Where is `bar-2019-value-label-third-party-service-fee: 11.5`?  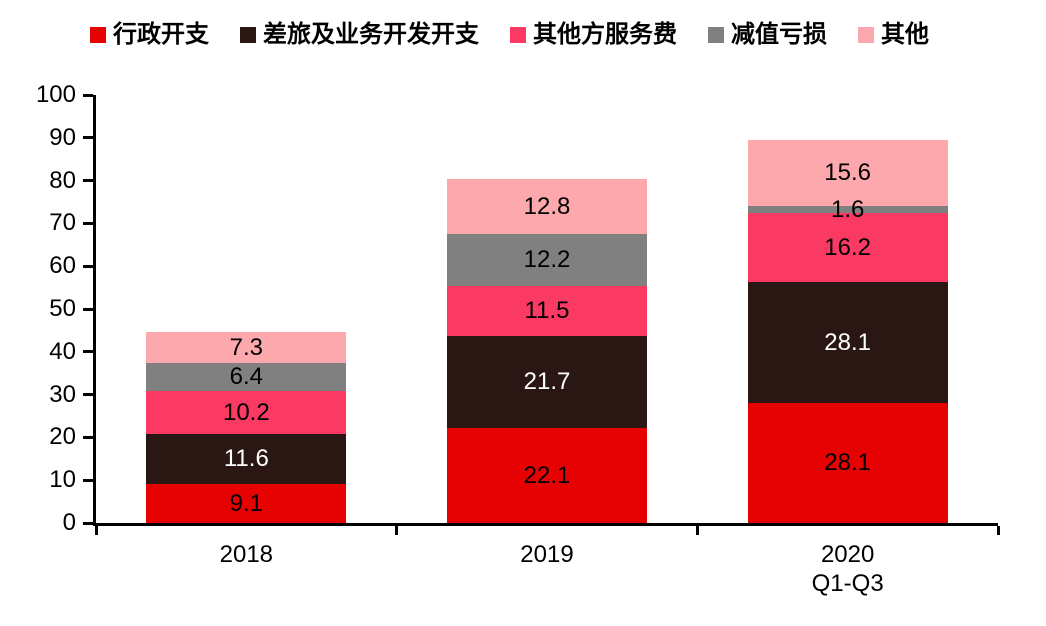
bar-2019-value-label-third-party-service-fee: 11.5 is located at coordinates (547, 310).